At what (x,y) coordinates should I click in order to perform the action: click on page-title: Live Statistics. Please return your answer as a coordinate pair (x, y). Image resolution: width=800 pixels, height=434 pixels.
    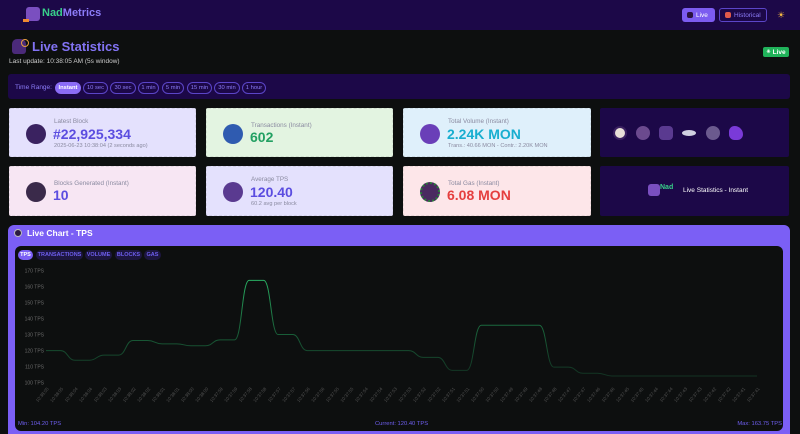
    Looking at the image, I should click on (76, 46).